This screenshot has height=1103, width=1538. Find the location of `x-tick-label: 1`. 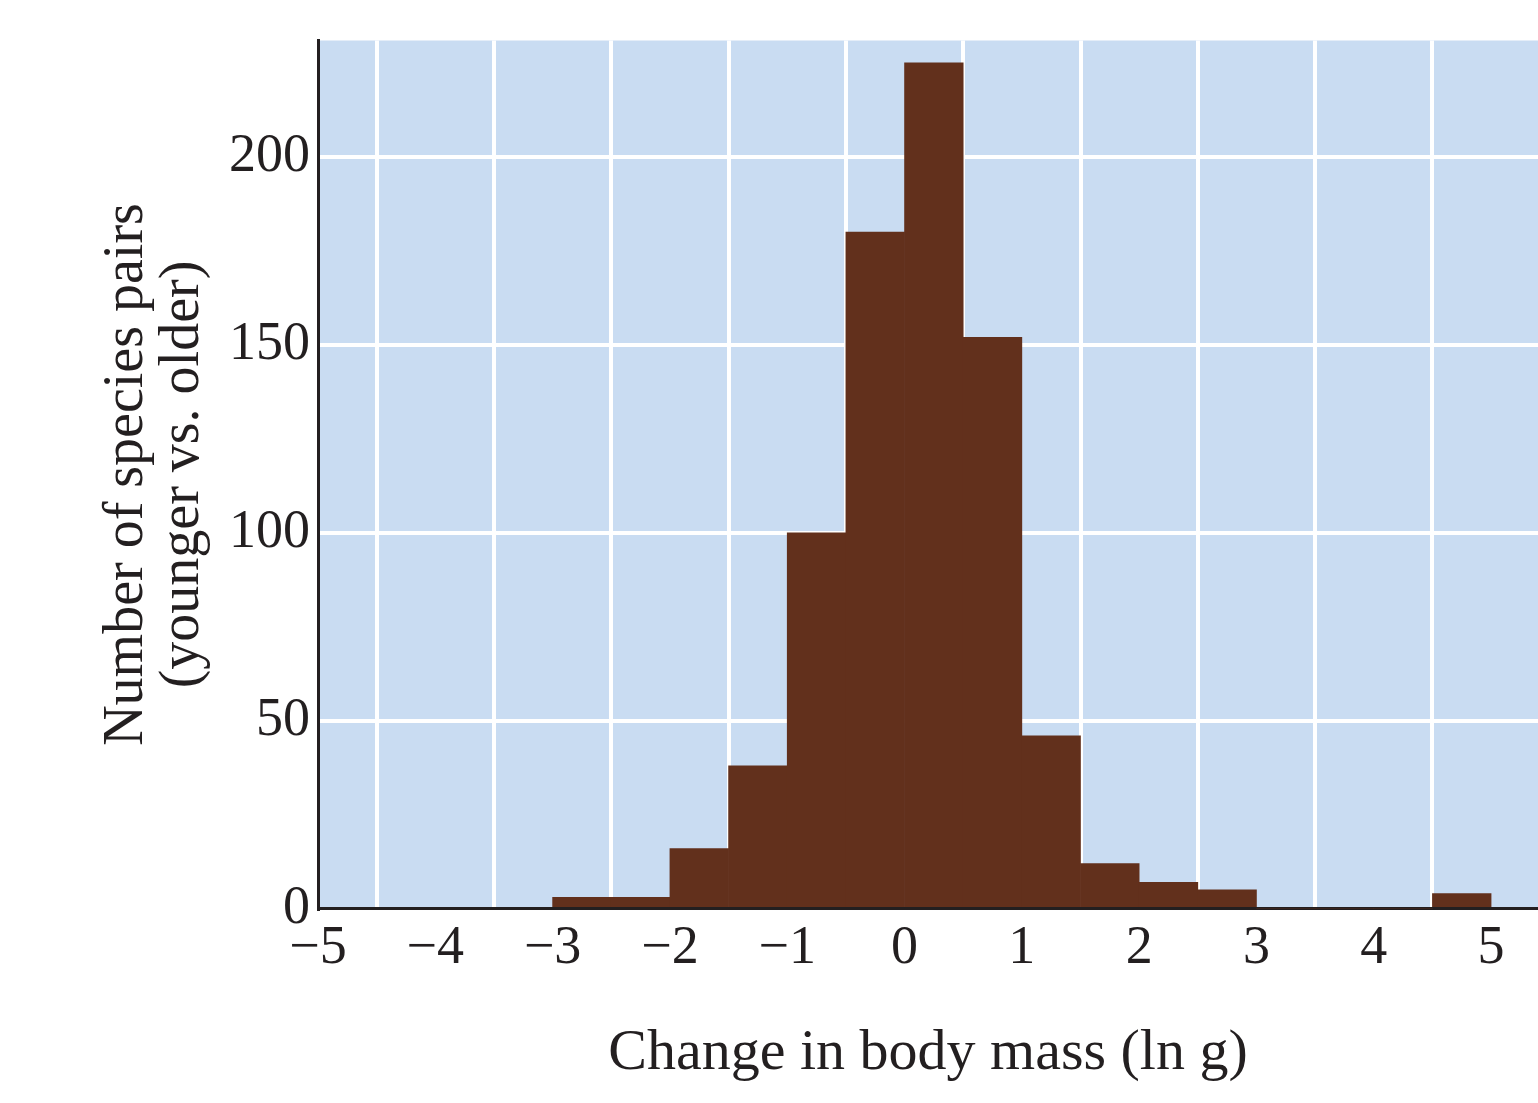

x-tick-label: 1 is located at coordinates (1022, 945).